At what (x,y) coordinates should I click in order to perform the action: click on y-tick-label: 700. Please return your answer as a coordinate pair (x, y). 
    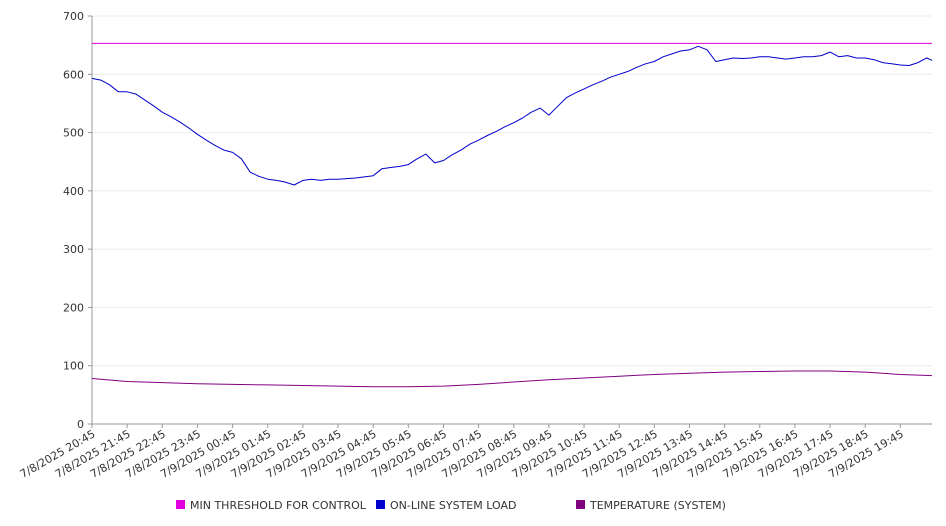
    Looking at the image, I should click on (73, 16).